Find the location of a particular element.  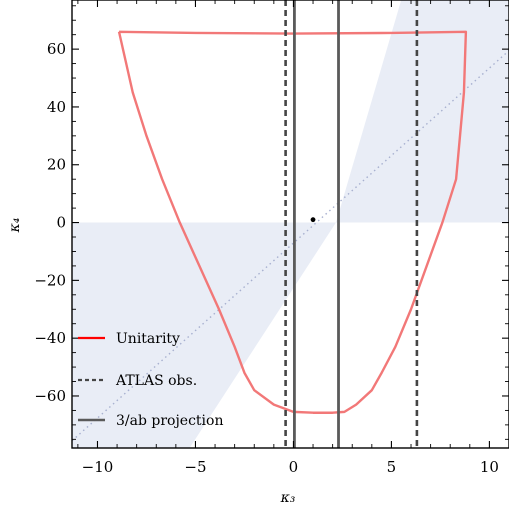

y-tick-label: −60 is located at coordinates (50, 396).